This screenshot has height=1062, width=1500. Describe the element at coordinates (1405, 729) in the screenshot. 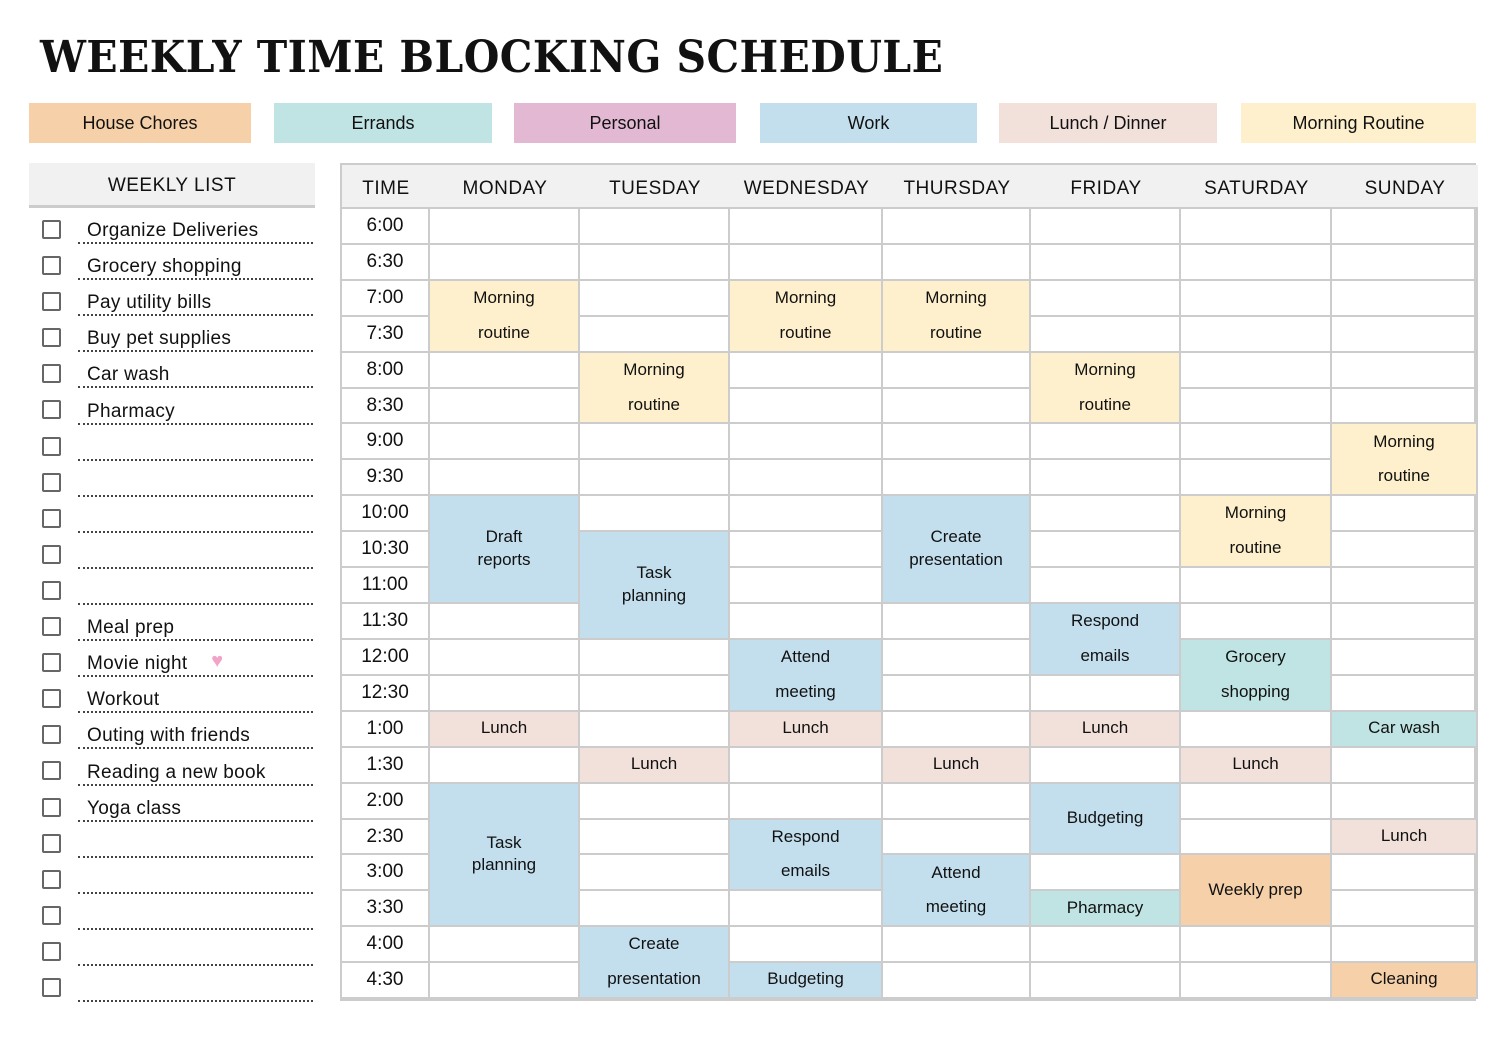

I see `event-block: Car wash` at that location.